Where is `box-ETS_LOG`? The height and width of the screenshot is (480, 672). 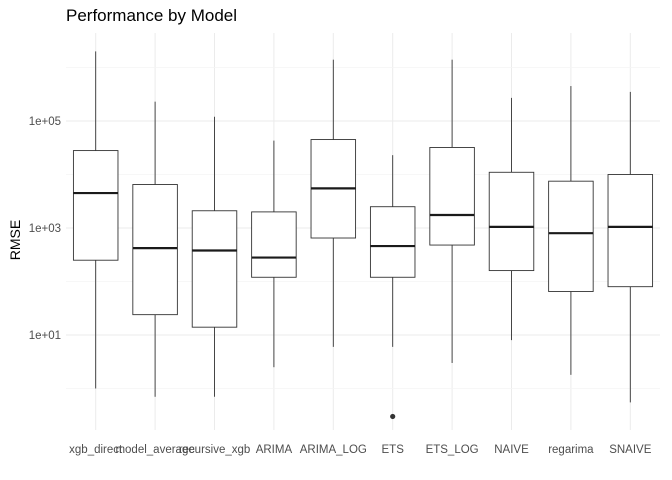 box-ETS_LOG is located at coordinates (452, 211).